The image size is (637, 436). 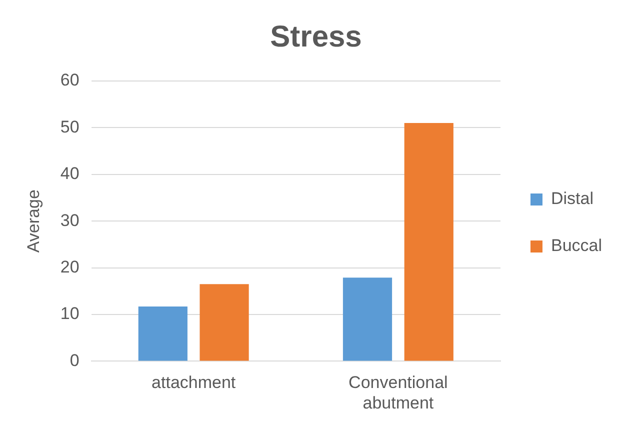 I want to click on y-tick-label: 0, so click(x=75, y=360).